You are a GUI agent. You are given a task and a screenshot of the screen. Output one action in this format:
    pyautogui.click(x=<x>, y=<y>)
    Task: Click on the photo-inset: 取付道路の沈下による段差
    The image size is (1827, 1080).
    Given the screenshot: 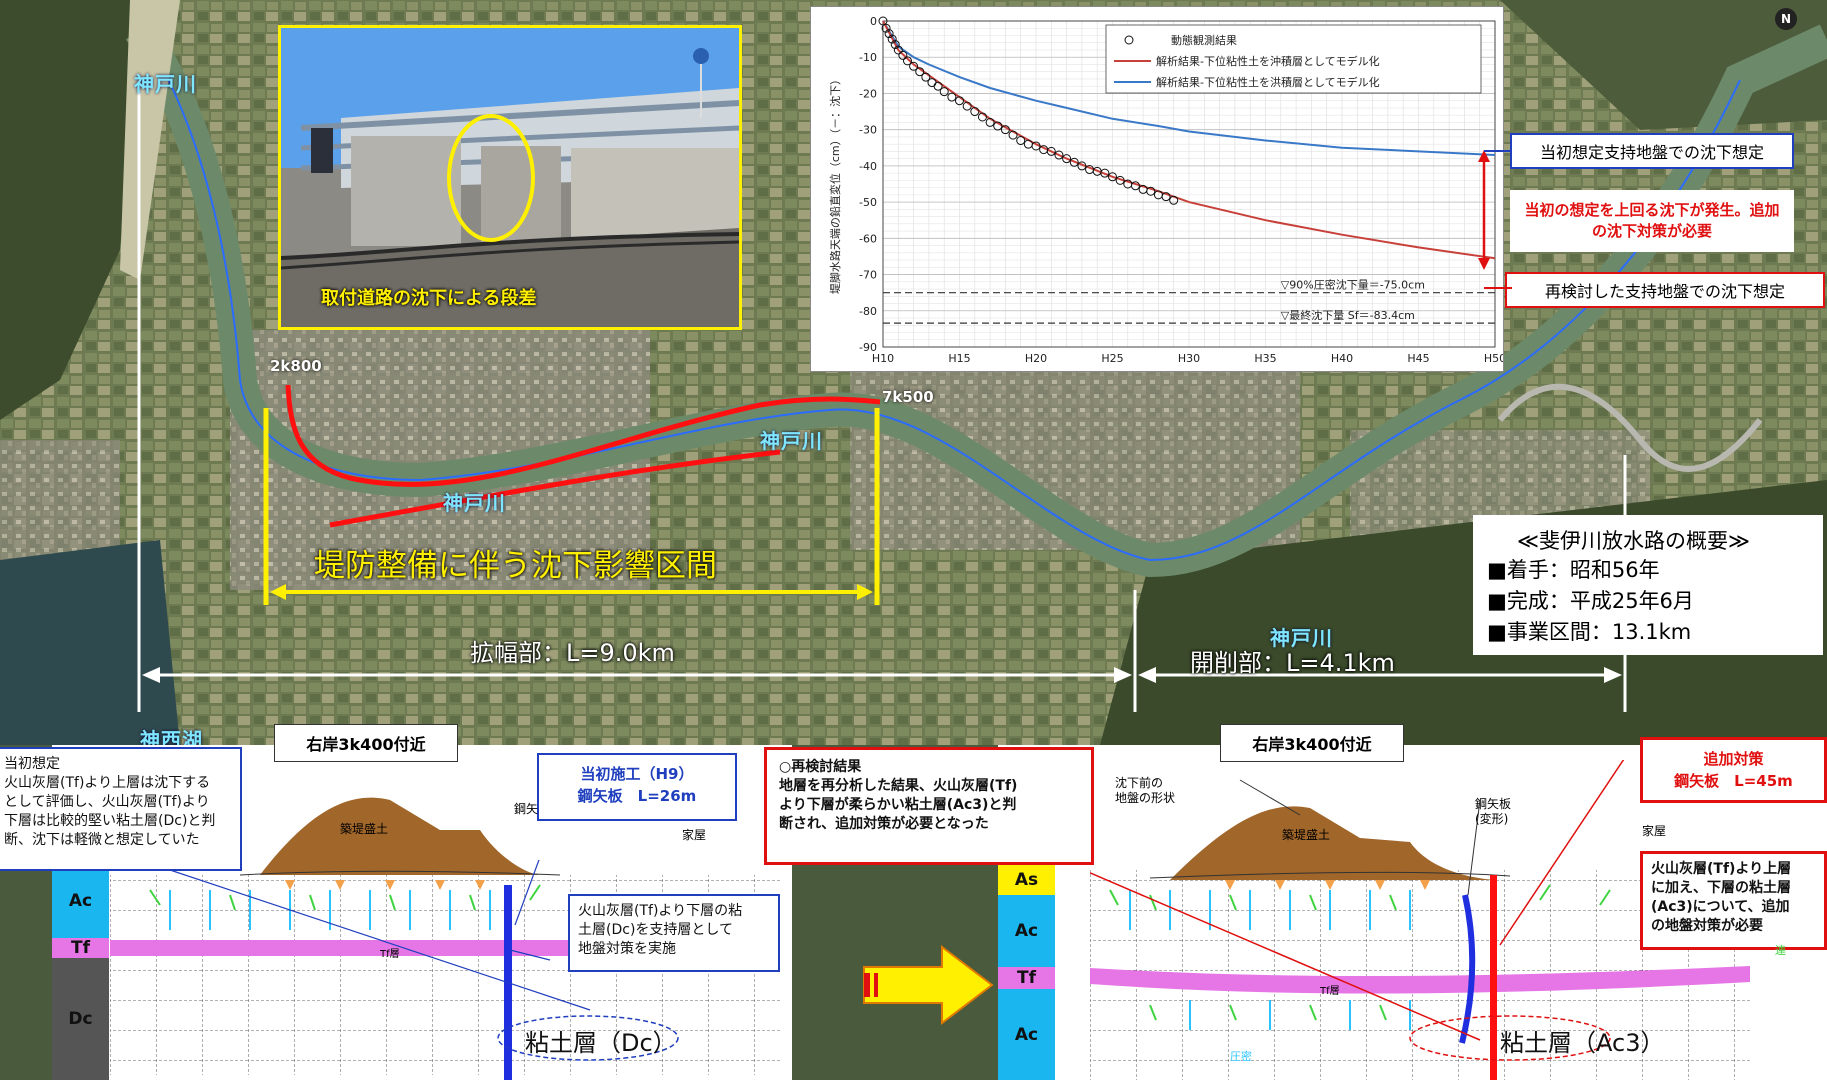 What is the action you would take?
    pyautogui.click(x=510, y=177)
    